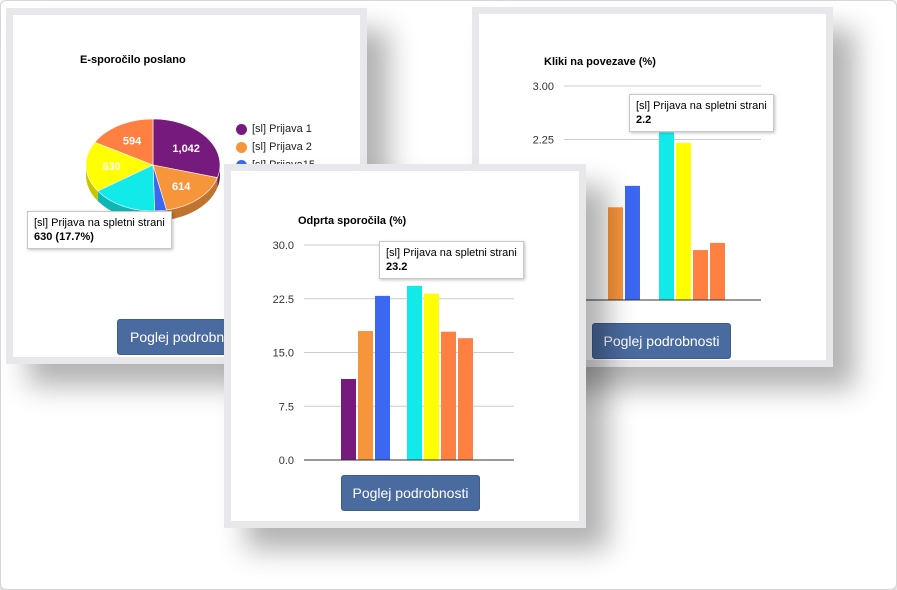  Describe the element at coordinates (410, 493) in the screenshot. I see `opened-details-button: Poglej podrobnosti` at that location.